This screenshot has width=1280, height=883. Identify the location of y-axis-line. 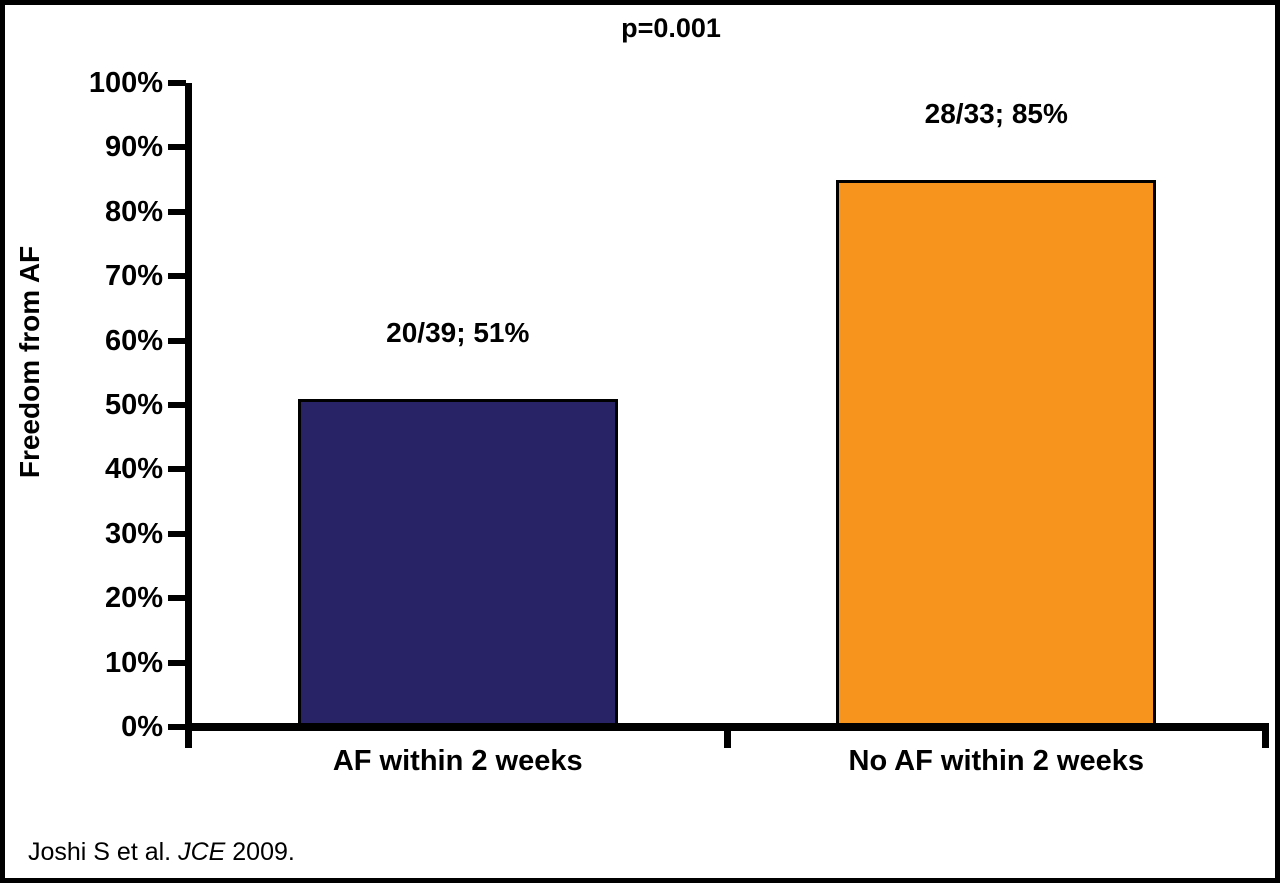
(188, 407).